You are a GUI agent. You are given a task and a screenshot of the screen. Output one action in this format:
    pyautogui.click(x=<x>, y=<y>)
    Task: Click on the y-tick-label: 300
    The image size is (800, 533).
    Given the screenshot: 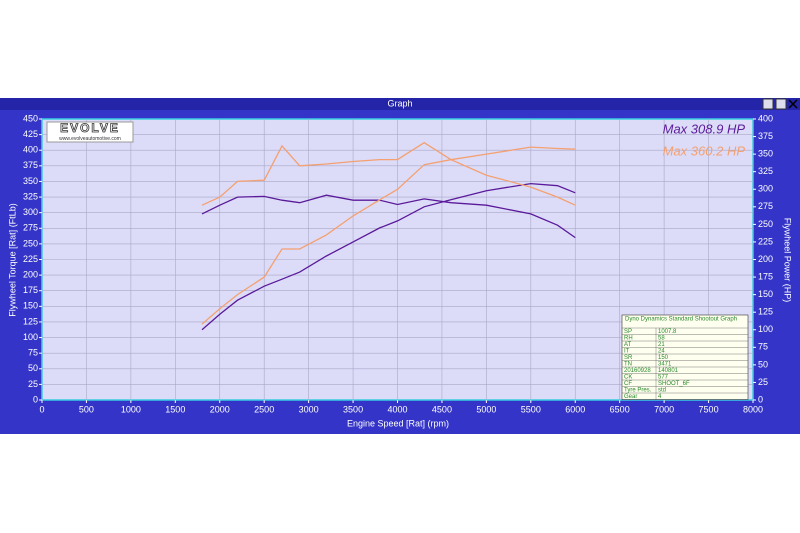 What is the action you would take?
    pyautogui.click(x=30, y=212)
    